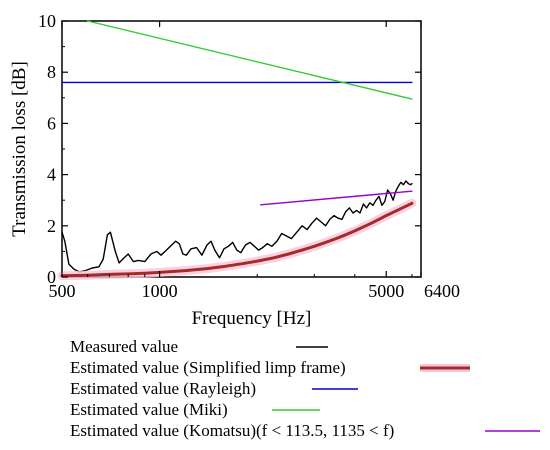 The width and height of the screenshot is (550, 450). What do you see at coordinates (51, 226) in the screenshot?
I see `y-tick-label: 2` at bounding box center [51, 226].